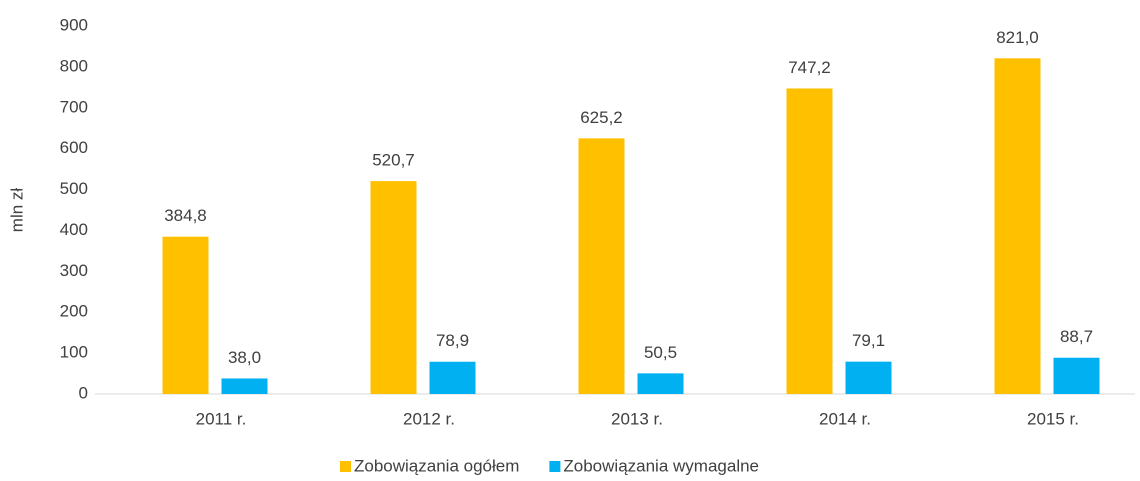 The height and width of the screenshot is (481, 1140). I want to click on data-label: 821,0, so click(1017, 37).